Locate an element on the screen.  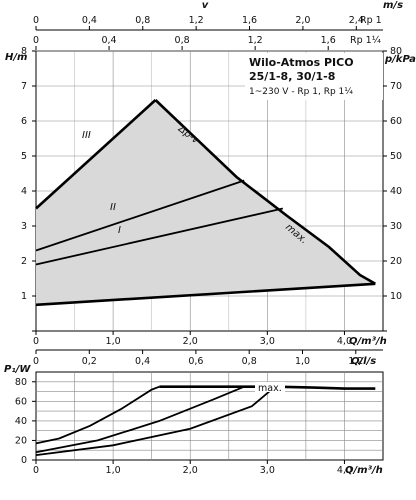
lower-top-tick-label: 1,0 is located at coordinates (302, 361).